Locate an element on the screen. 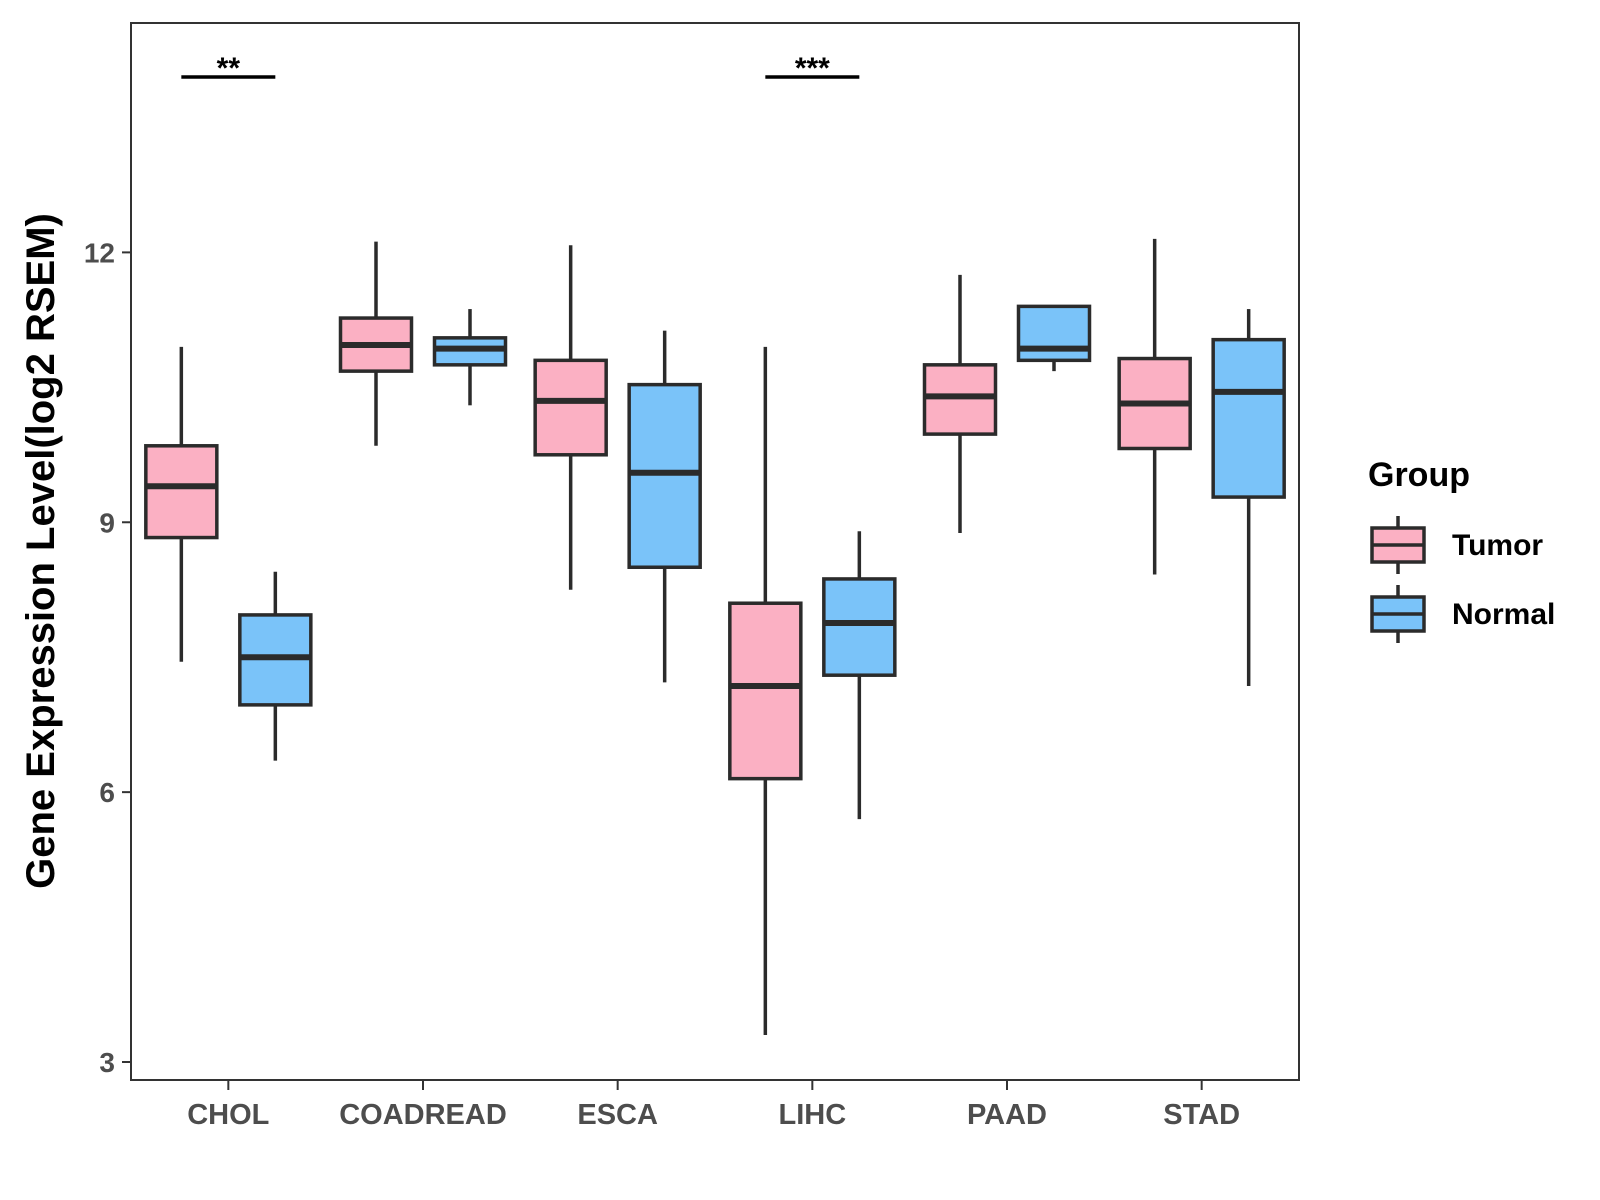 The width and height of the screenshot is (1600, 1200). box-stad-tumor is located at coordinates (1154, 406).